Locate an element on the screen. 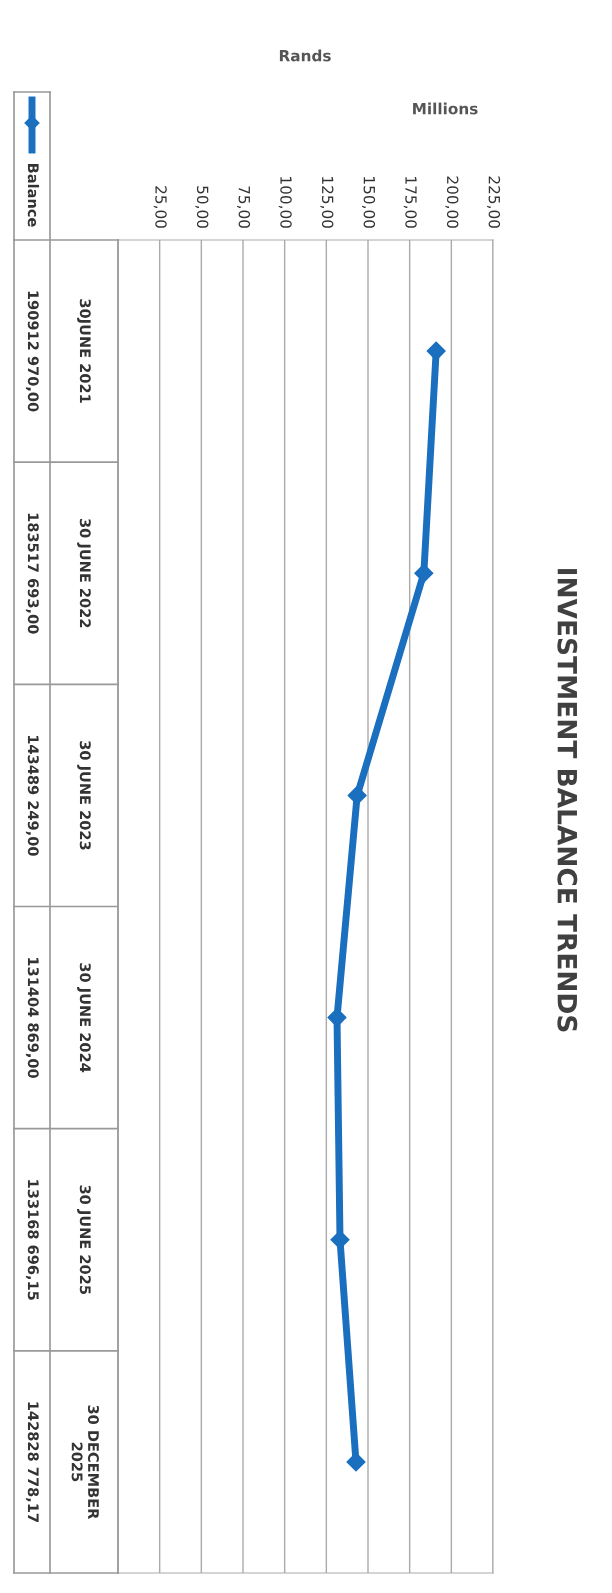 This screenshot has width=612, height=1593. y-tick-label: 30JUNE 2021 is located at coordinates (84, 351).